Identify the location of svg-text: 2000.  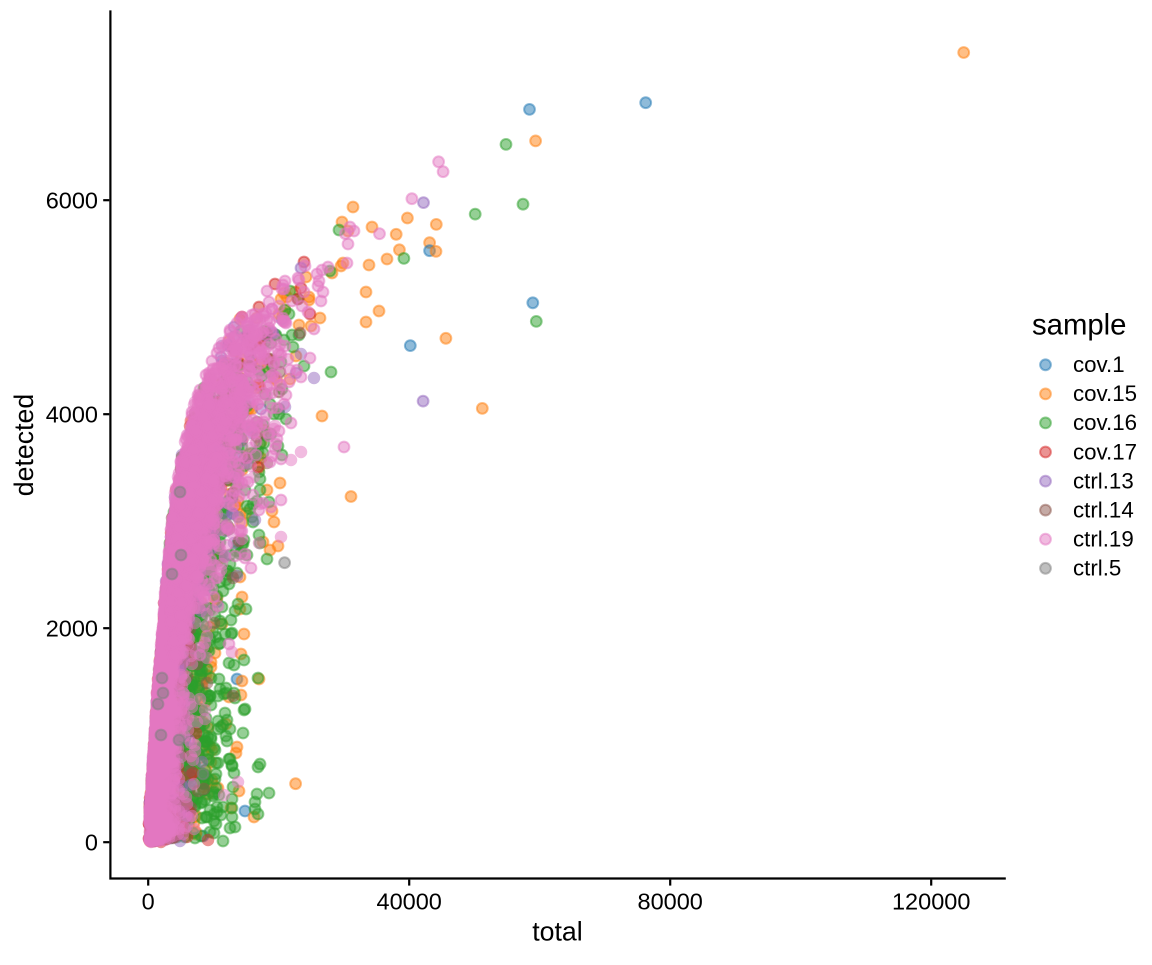
(72, 629).